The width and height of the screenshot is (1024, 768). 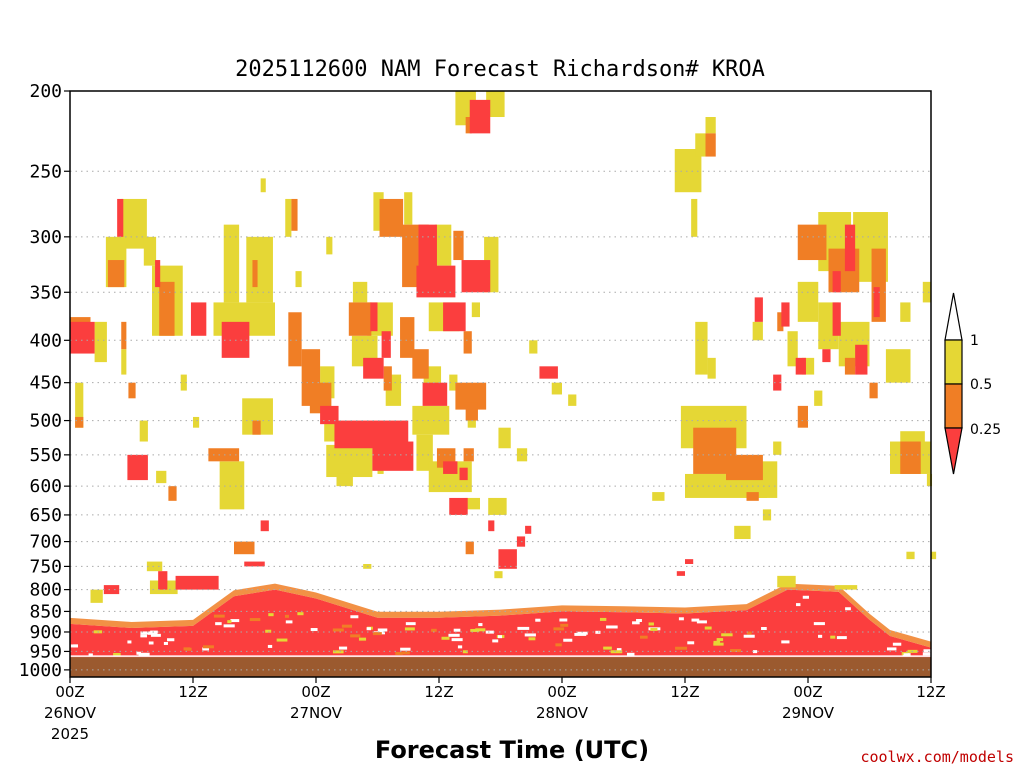 I want to click on x-tick-label-0: 00Z, so click(x=69, y=692).